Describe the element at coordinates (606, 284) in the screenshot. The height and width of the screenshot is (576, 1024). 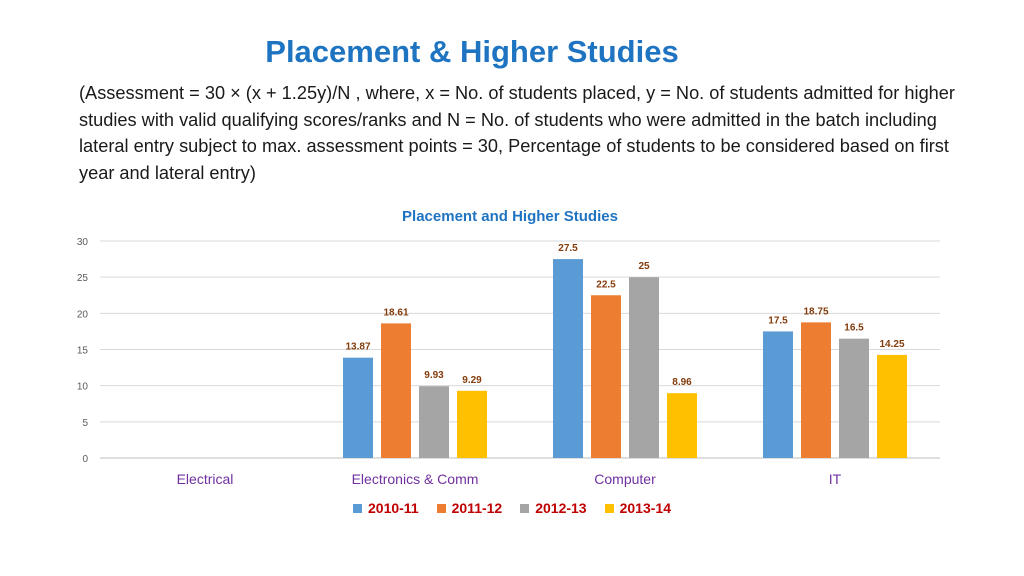
I see `data-label: 22.5` at that location.